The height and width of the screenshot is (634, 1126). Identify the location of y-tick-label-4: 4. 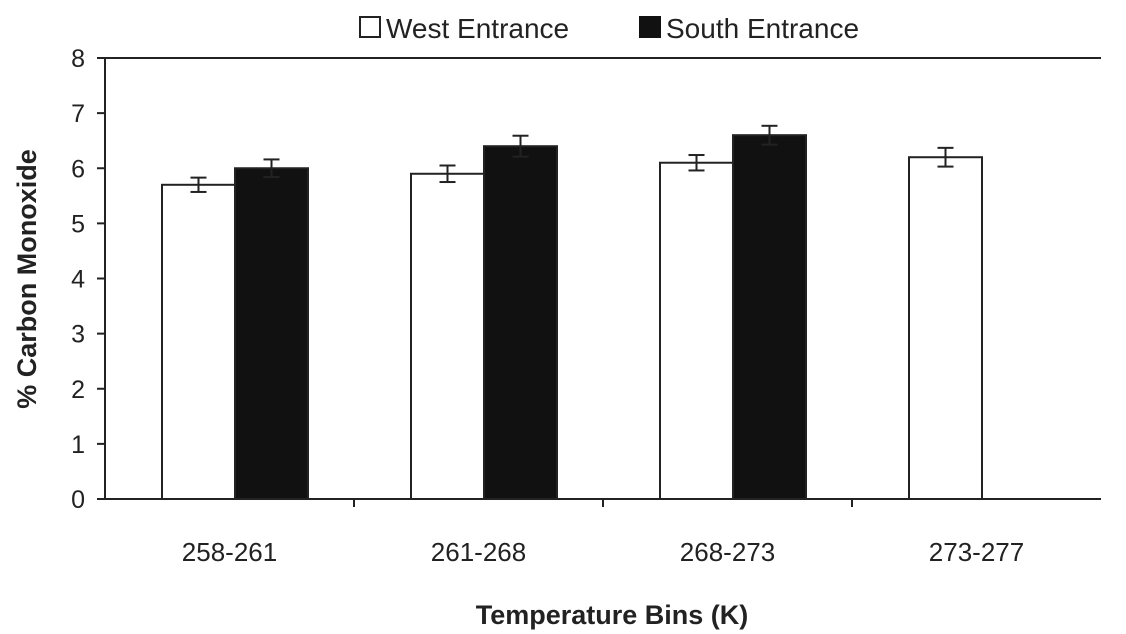
(78, 280).